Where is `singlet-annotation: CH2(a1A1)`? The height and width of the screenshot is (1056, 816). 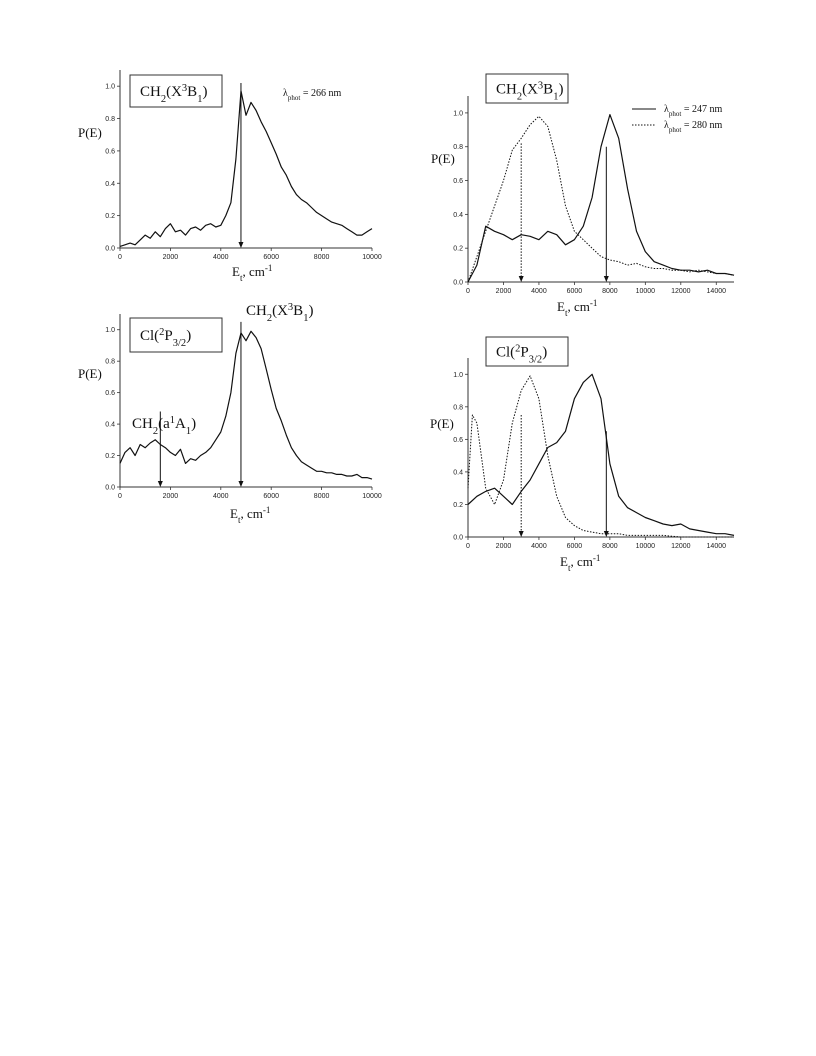 singlet-annotation: CH2(a1A1) is located at coordinates (164, 426).